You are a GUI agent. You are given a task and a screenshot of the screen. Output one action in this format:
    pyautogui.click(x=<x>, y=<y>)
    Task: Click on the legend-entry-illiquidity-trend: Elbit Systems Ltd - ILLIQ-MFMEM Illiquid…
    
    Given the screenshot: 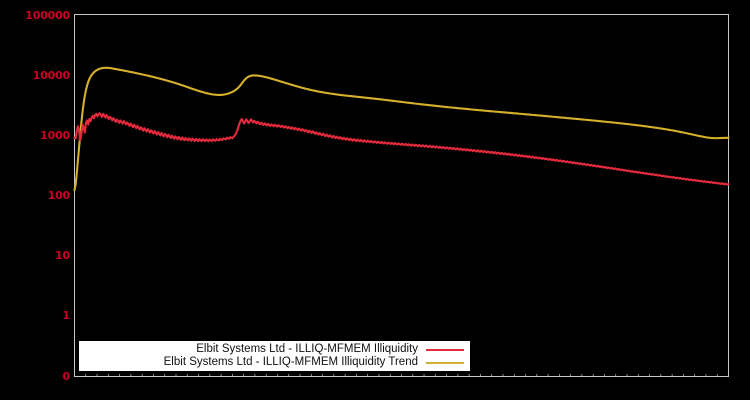 What is the action you would take?
    pyautogui.click(x=274, y=362)
    